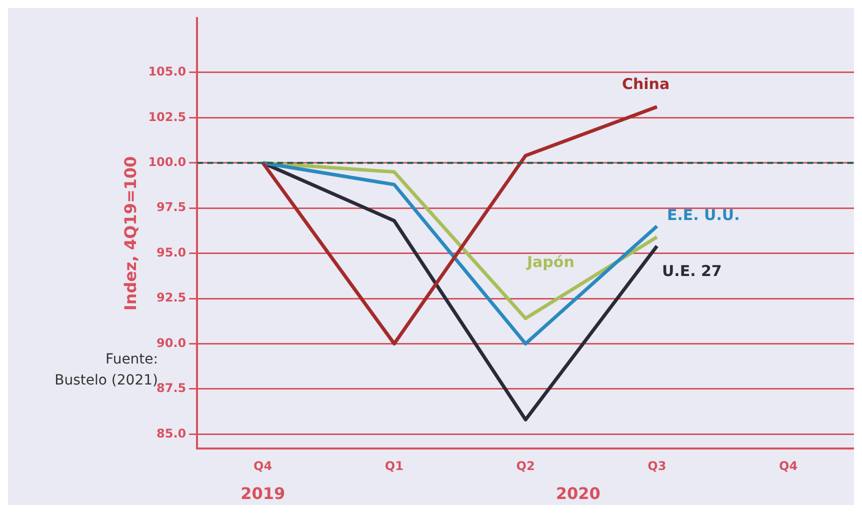  I want to click on y-axis-title: Indez, 4Q19=100, so click(130, 233).